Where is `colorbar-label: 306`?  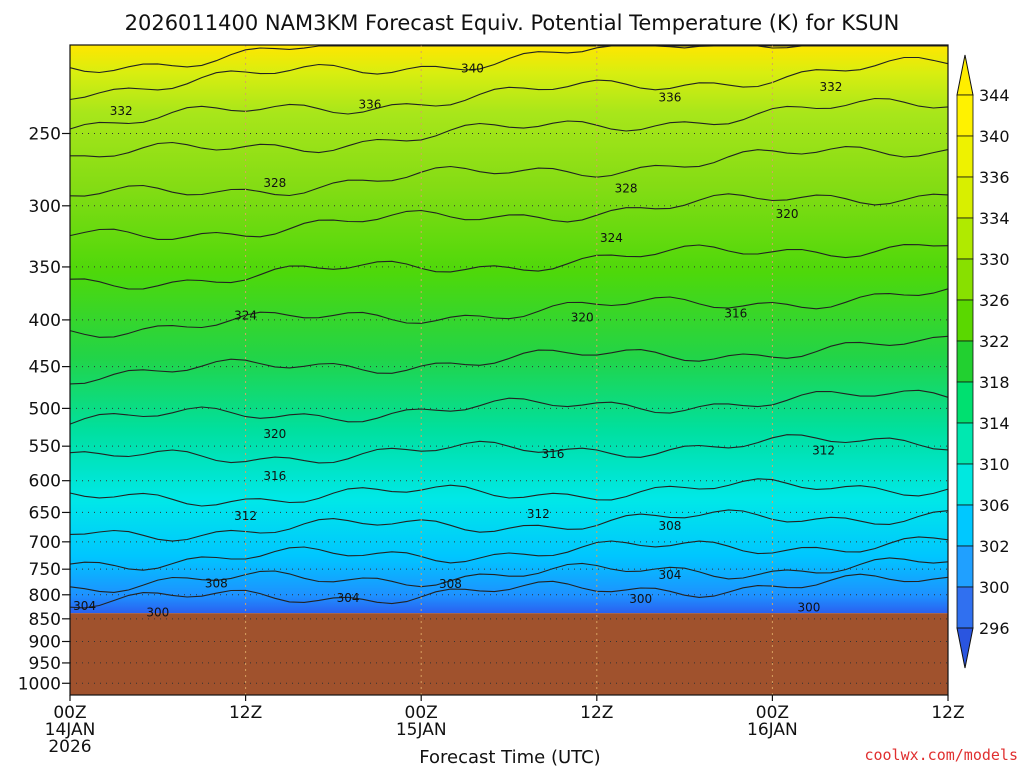
colorbar-label: 306 is located at coordinates (994, 505).